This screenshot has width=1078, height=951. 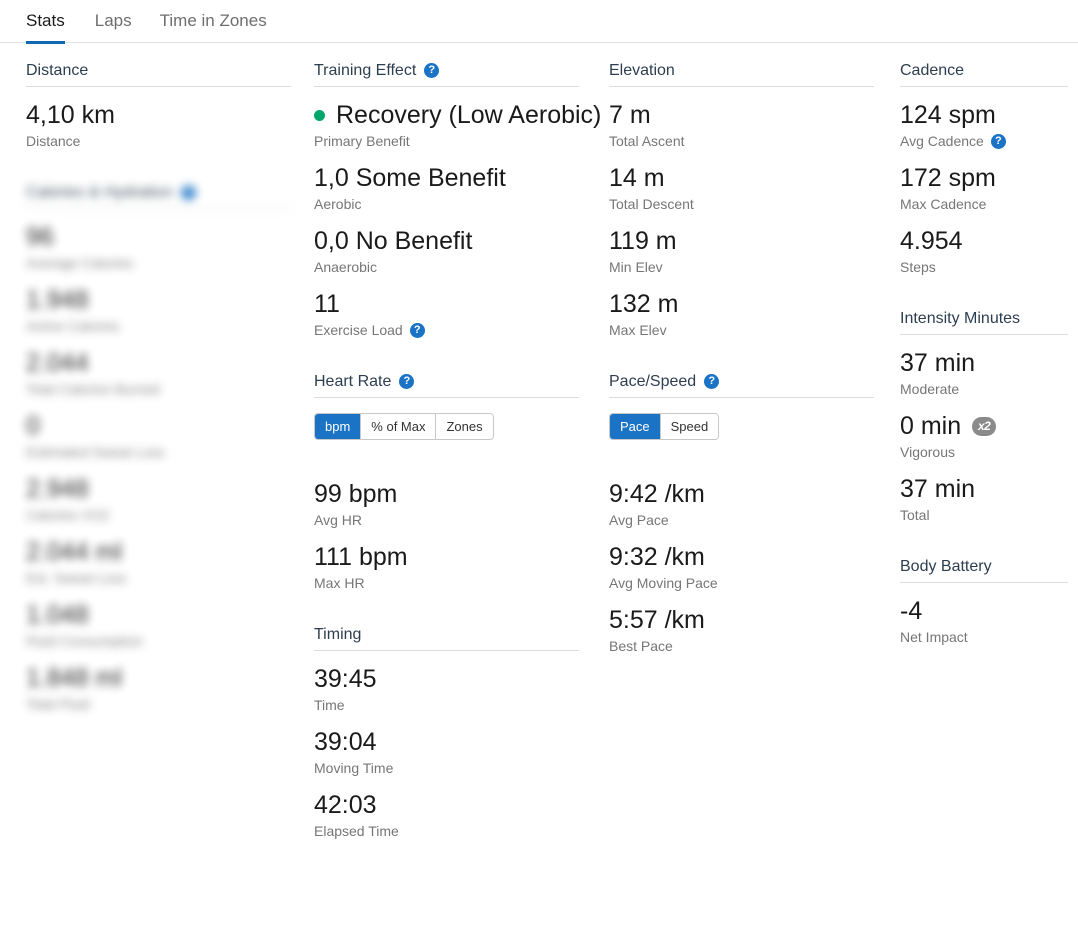 What do you see at coordinates (989, 426) in the screenshot?
I see `metric-value: 0 min x2` at bounding box center [989, 426].